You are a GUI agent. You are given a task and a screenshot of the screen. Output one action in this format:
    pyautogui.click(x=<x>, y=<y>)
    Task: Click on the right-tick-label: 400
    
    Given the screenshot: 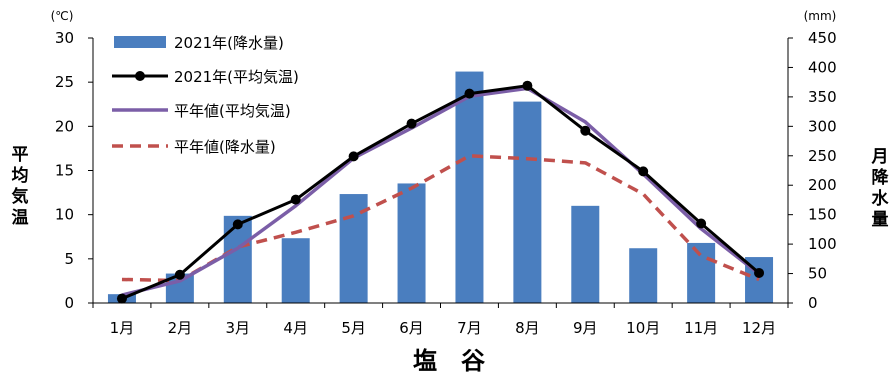 What is the action you would take?
    pyautogui.click(x=822, y=67)
    